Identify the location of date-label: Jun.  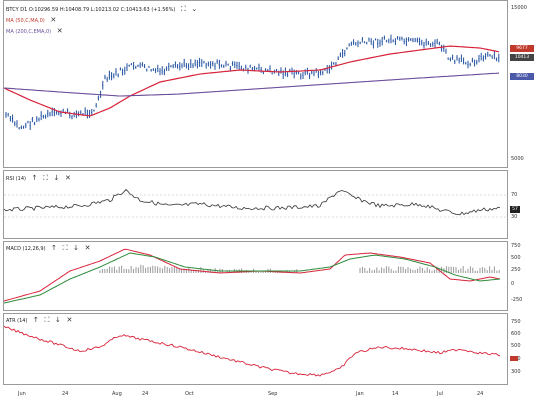
(22, 394).